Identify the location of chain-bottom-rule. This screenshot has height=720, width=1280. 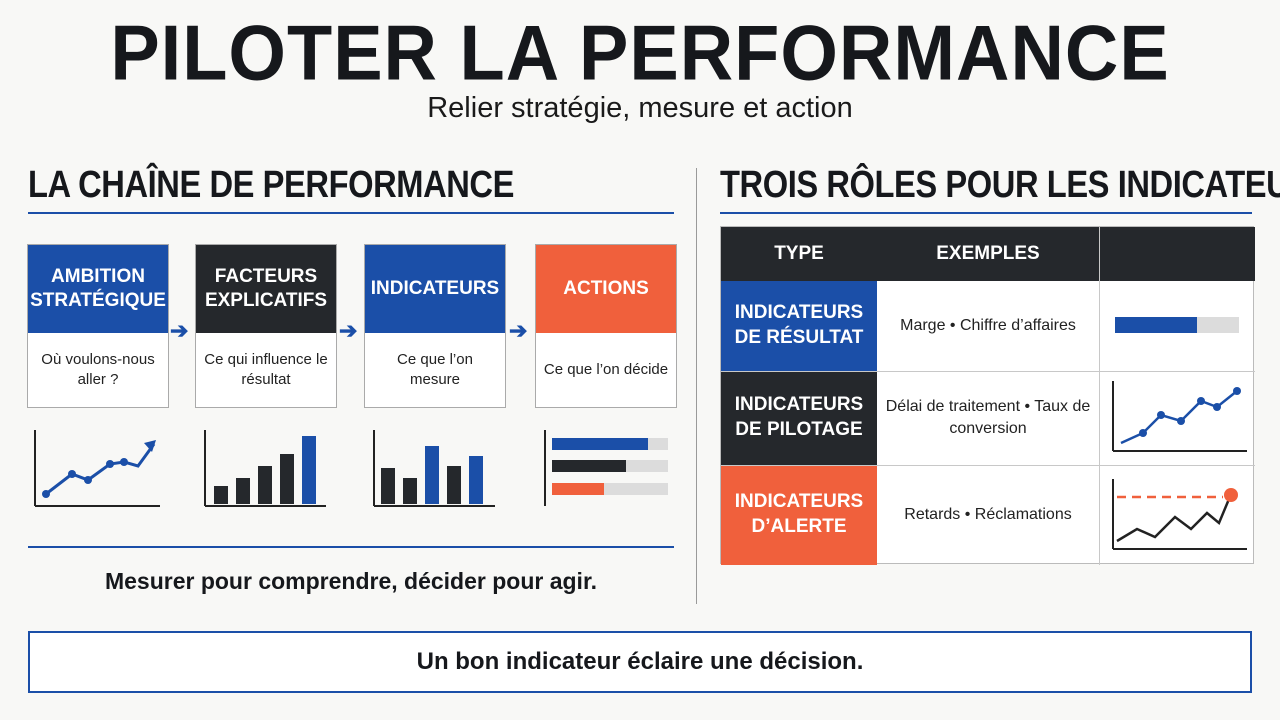
(351, 547).